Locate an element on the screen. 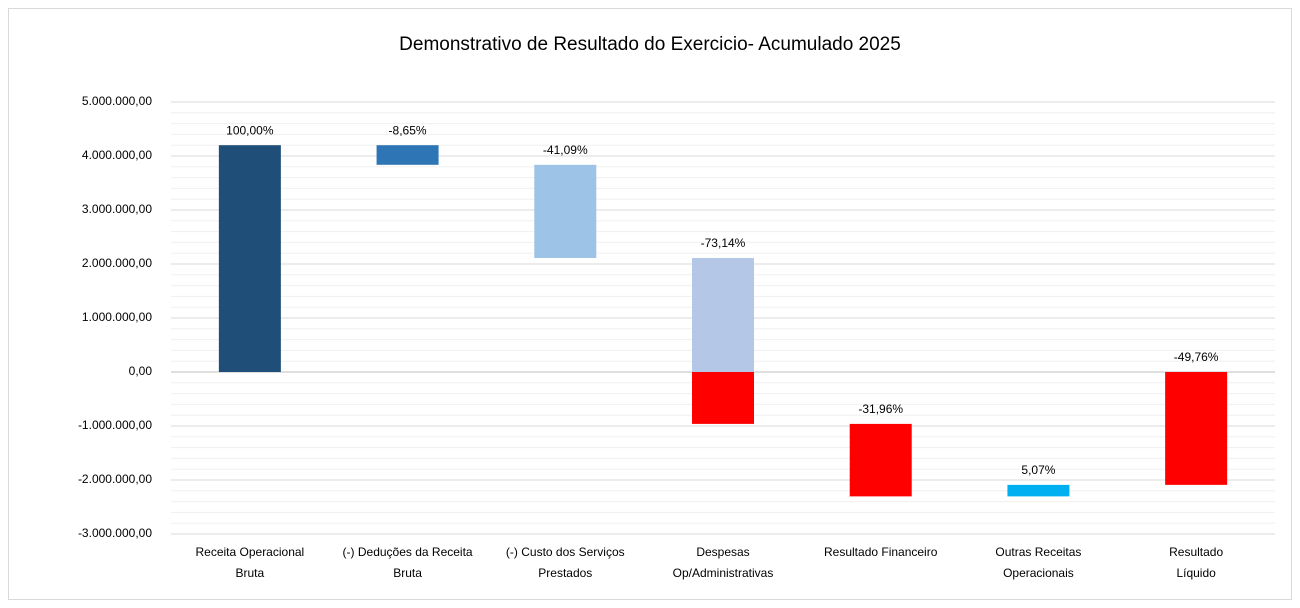 The width and height of the screenshot is (1300, 608). x-tick-label: Receita Operacional is located at coordinates (249, 552).